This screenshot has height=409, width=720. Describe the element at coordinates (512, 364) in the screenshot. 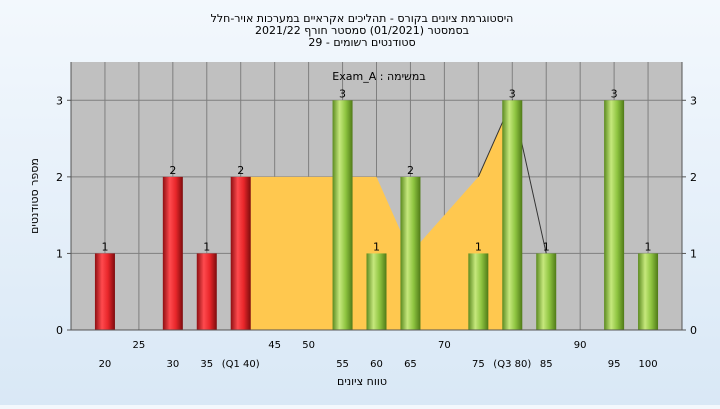

I see `x-tick-label: (Q3 80)` at that location.